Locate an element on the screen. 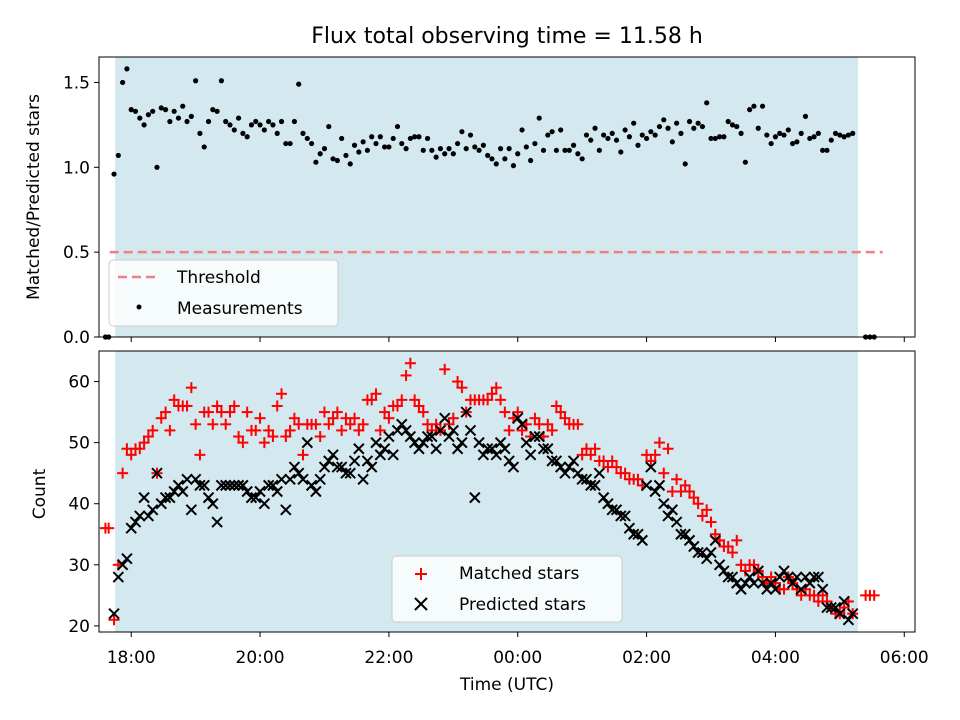  threshold-legend-label: Threshold is located at coordinates (218, 278).